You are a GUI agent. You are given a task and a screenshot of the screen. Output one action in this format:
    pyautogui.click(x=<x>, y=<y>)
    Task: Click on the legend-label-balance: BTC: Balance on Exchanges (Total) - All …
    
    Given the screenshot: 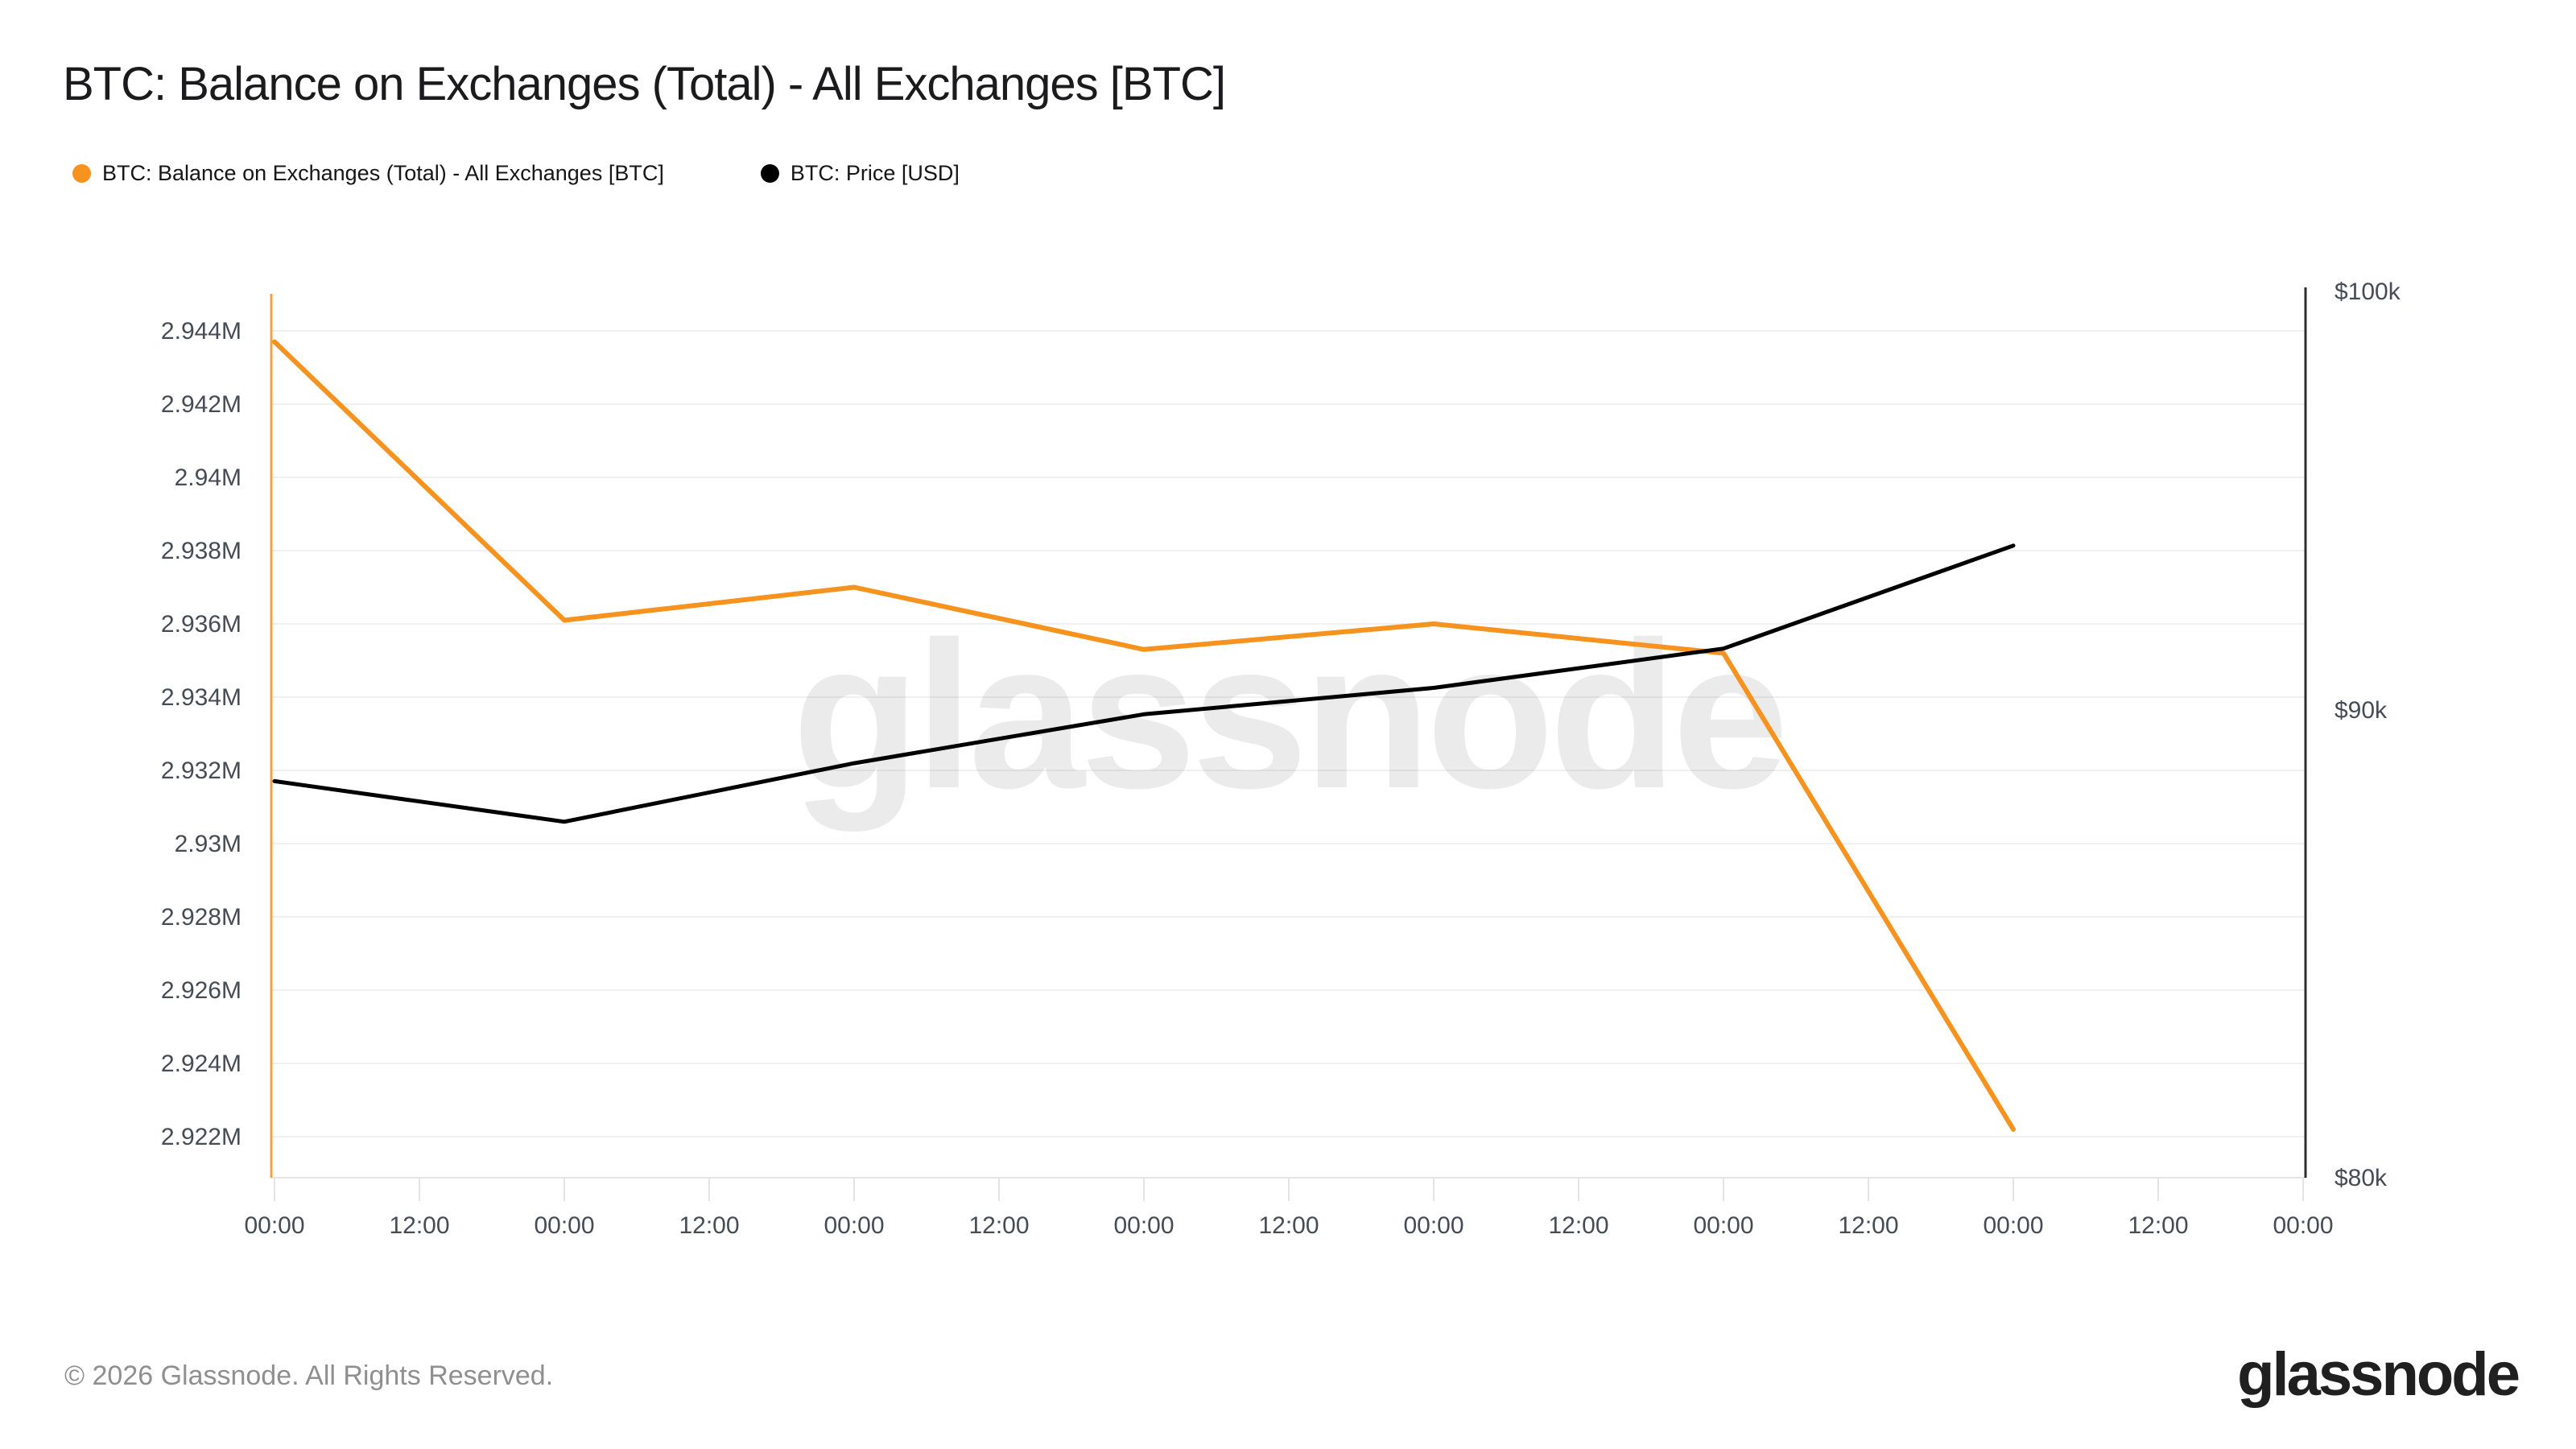 What is the action you would take?
    pyautogui.click(x=383, y=173)
    